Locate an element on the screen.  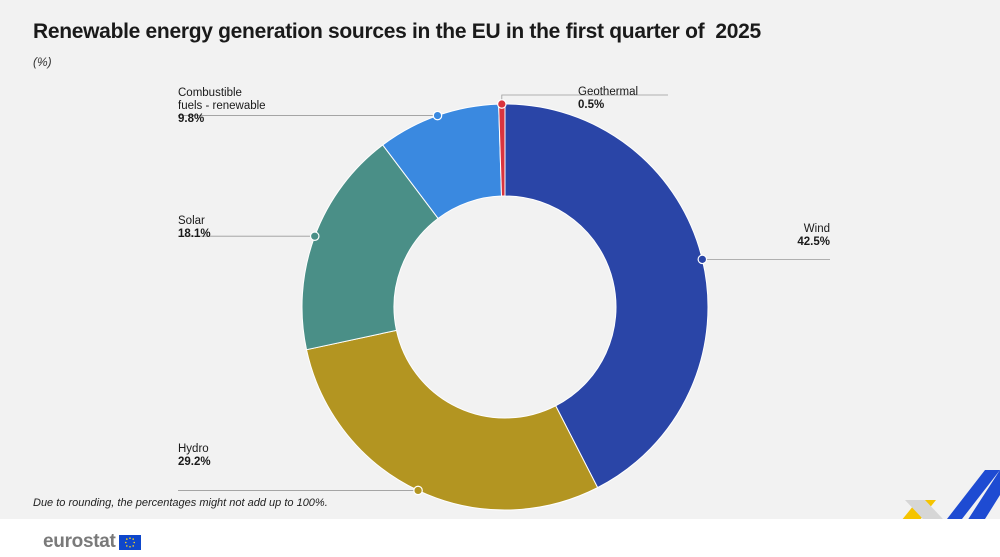
slice-label-combustible-fuels-renewable: Combustible is located at coordinates (210, 93).